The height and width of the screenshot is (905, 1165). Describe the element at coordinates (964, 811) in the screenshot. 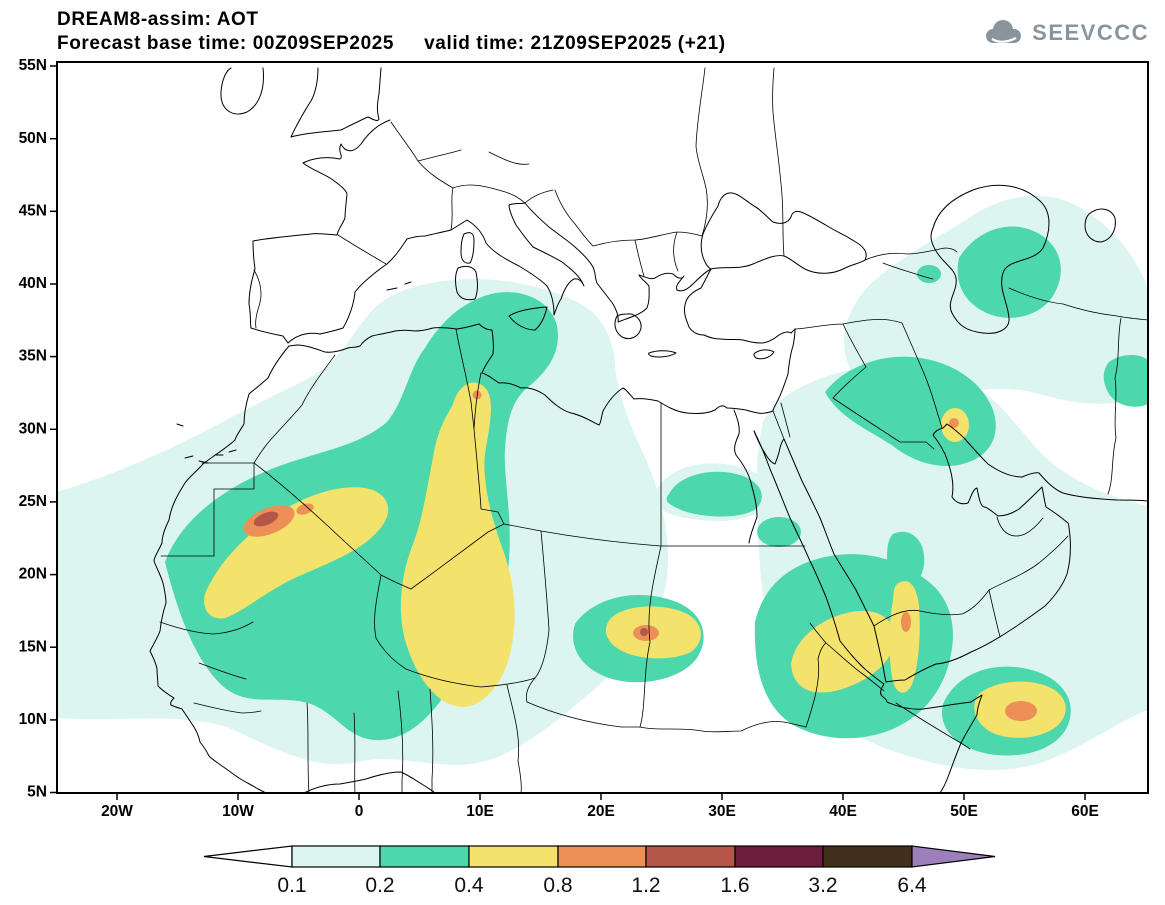

I see `lon-label: 50E` at that location.